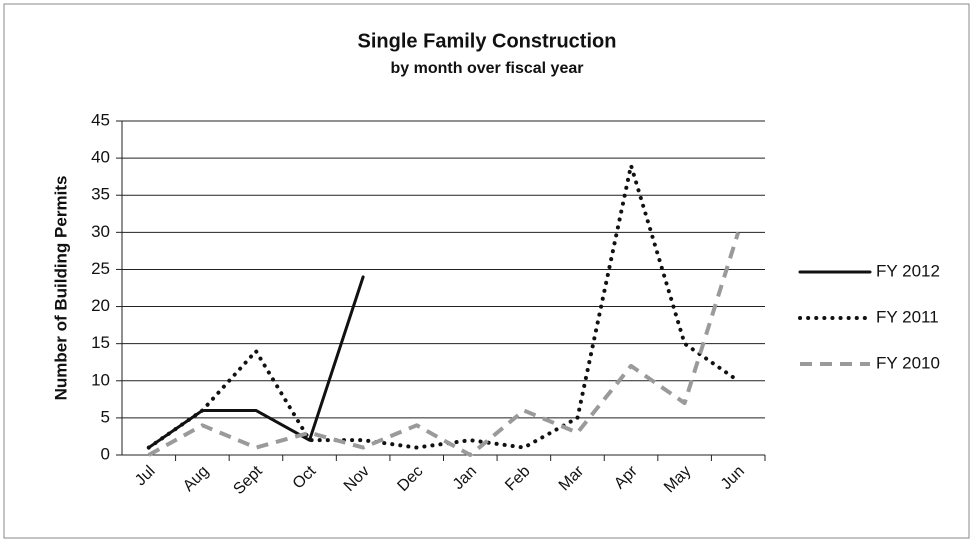 The height and width of the screenshot is (542, 973). What do you see at coordinates (100, 342) in the screenshot?
I see `y-tick-label: 15` at bounding box center [100, 342].